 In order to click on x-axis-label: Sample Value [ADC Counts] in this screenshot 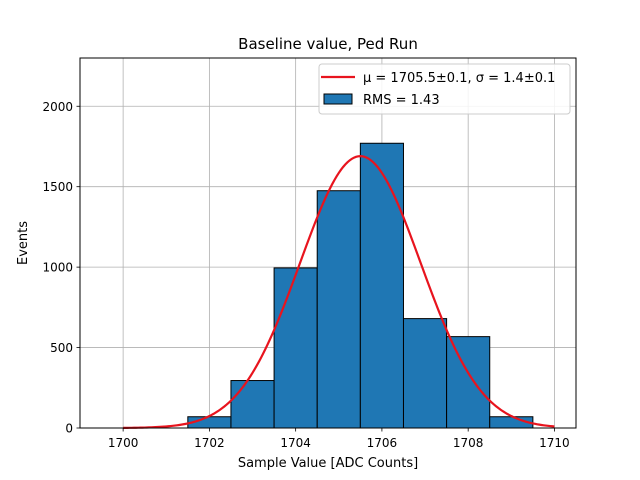, I will do `click(328, 463)`.